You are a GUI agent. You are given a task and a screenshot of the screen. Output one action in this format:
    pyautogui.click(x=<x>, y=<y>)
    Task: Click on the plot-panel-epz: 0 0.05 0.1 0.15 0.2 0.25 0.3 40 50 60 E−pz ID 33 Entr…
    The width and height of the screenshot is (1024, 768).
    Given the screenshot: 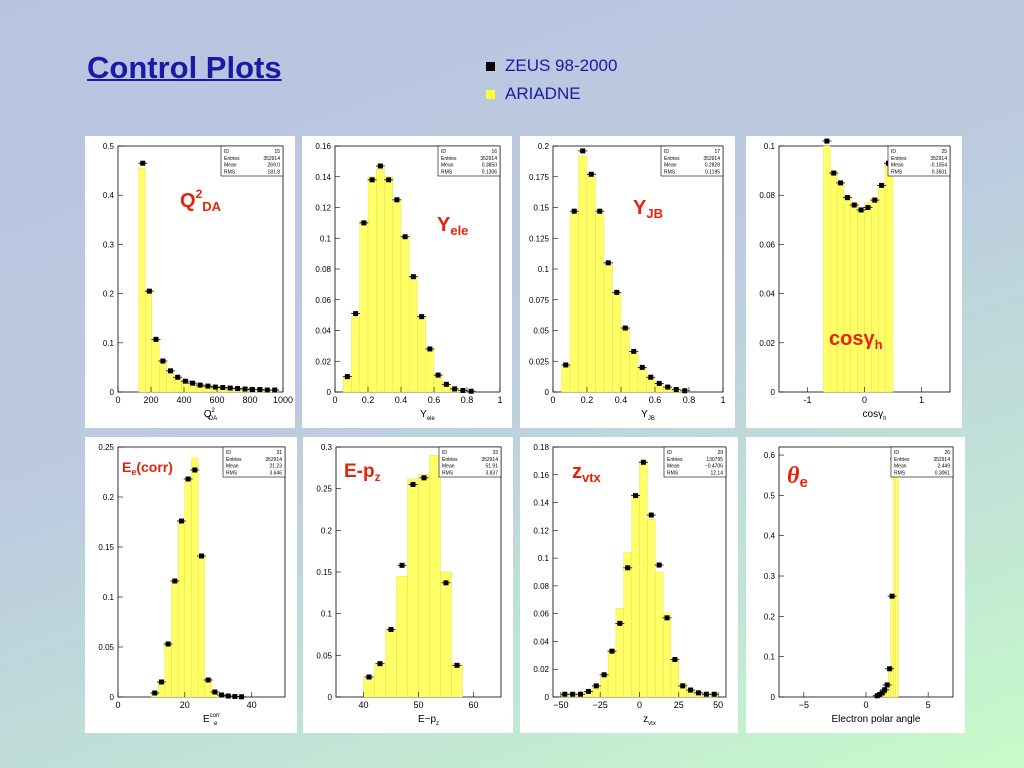 What is the action you would take?
    pyautogui.click(x=408, y=585)
    